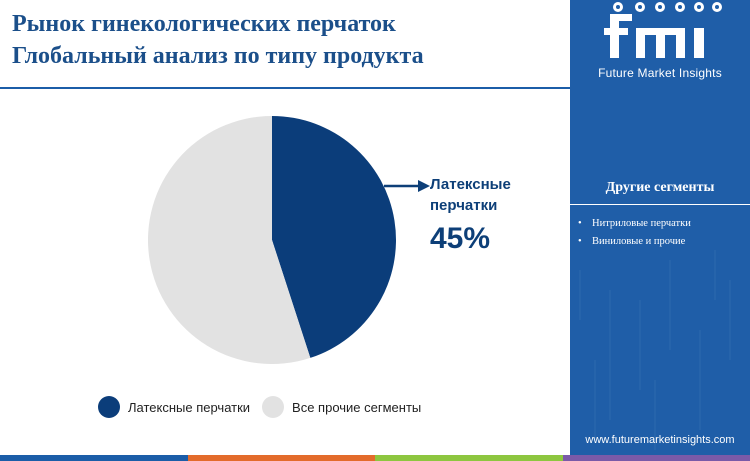 The width and height of the screenshot is (750, 461). Describe the element at coordinates (639, 241) in the screenshot. I see `other-segment-label: Виниловые и прочие` at that location.